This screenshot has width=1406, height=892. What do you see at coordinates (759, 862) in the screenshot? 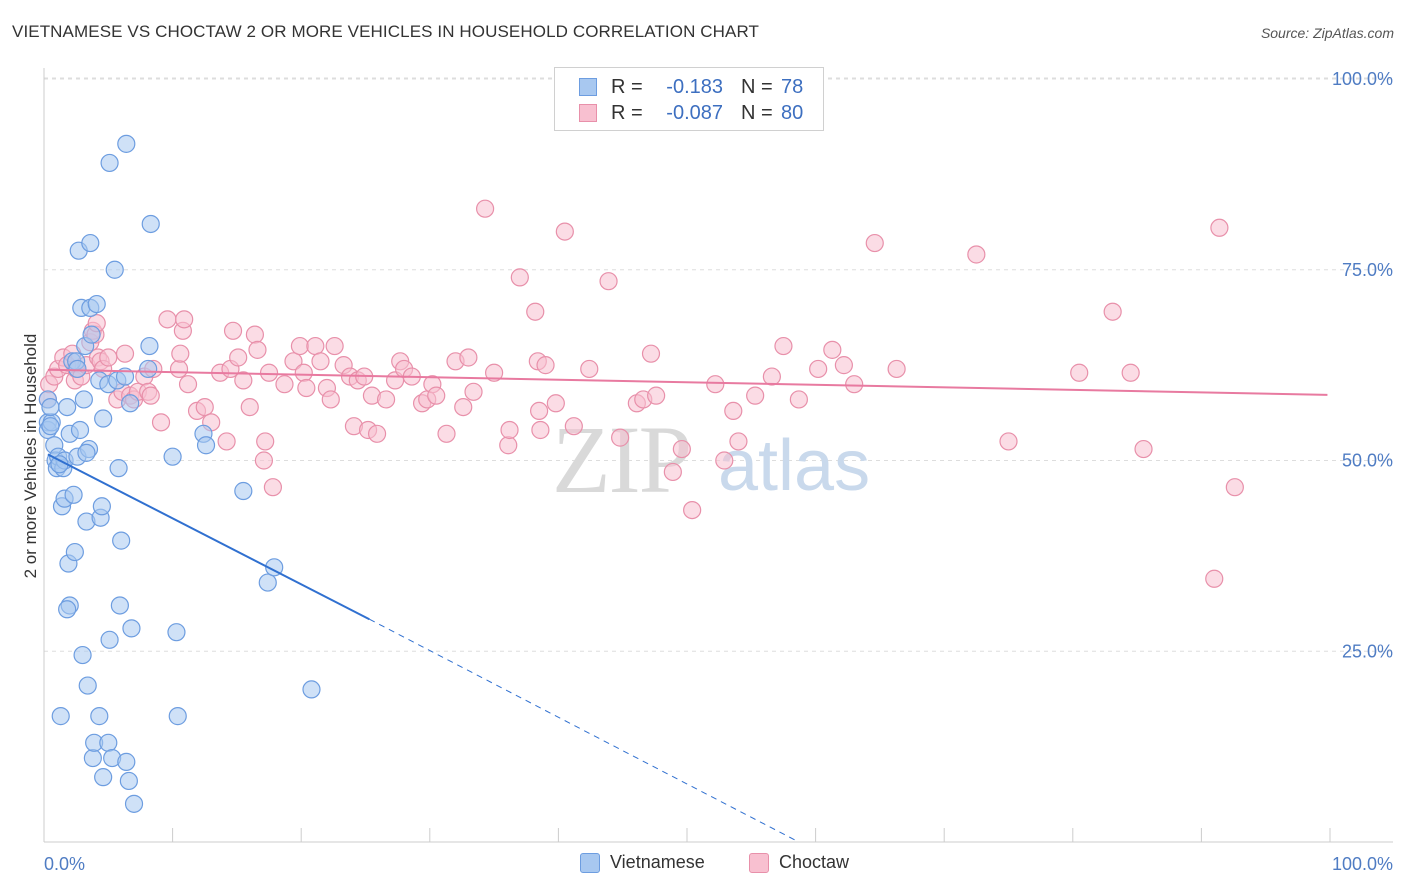
I see `choctaw-legend-swatch` at bounding box center [759, 862].